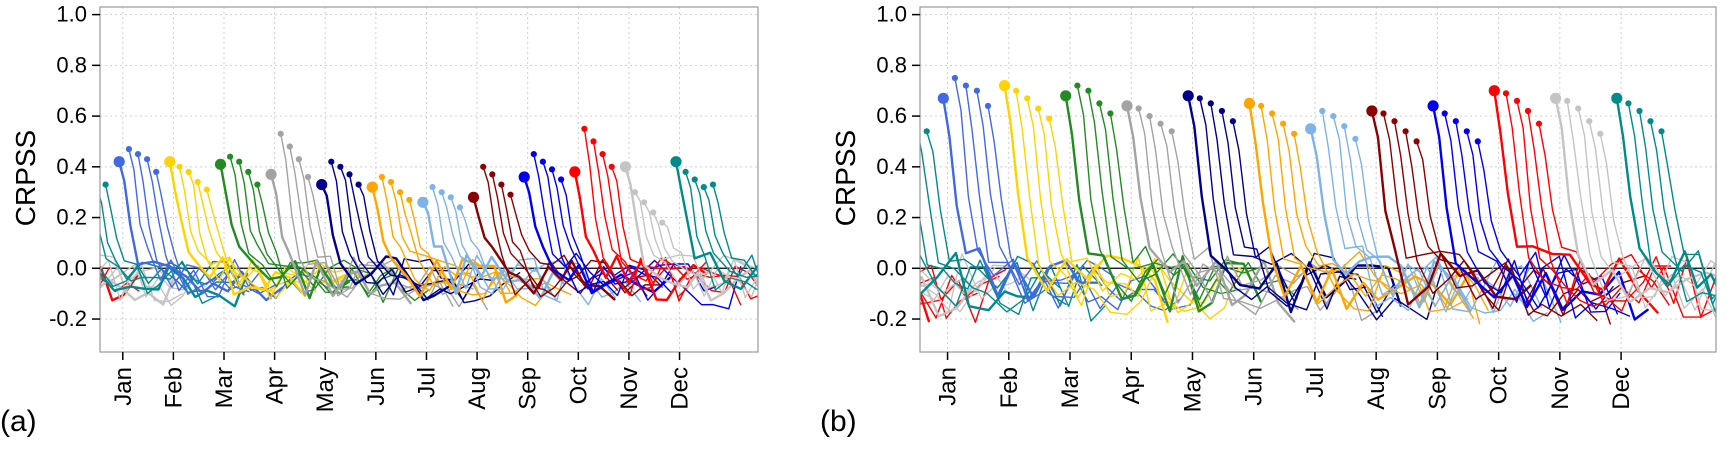 Image resolution: width=1726 pixels, height=465 pixels. I want to click on y-tick-label: 0.4, so click(891, 166).